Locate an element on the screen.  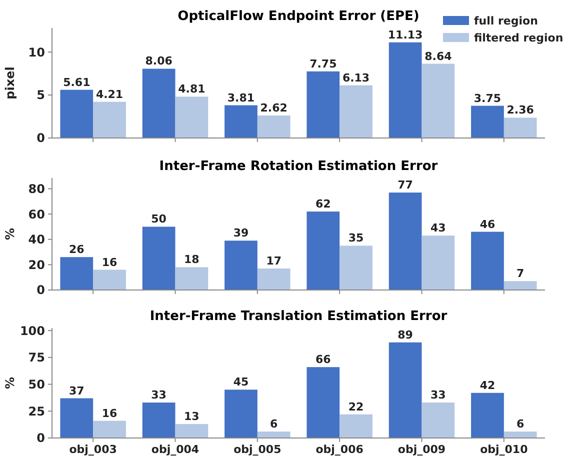
data-label: 7 is located at coordinates (520, 273).